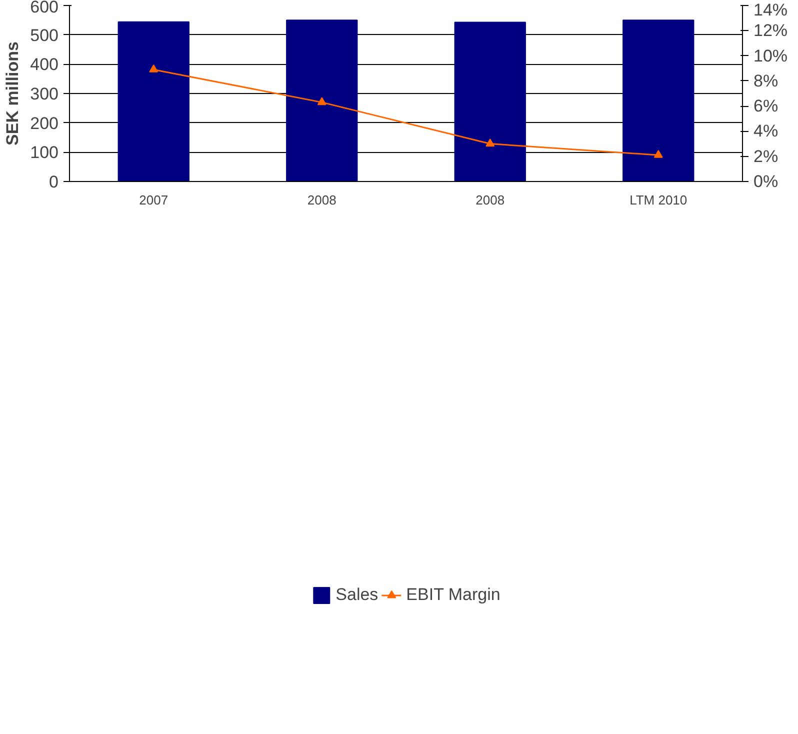 Image resolution: width=798 pixels, height=734 pixels. Describe the element at coordinates (44, 152) in the screenshot. I see `y-tick-label: 100` at that location.